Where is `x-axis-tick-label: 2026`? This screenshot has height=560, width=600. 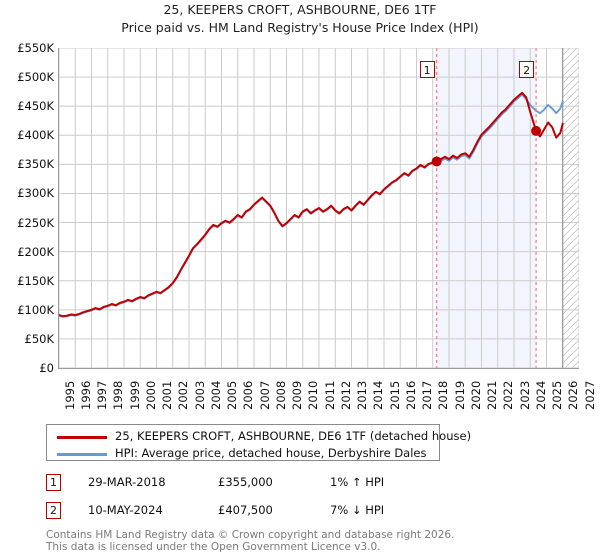
x-axis-tick-label: 2026 is located at coordinates (573, 395).